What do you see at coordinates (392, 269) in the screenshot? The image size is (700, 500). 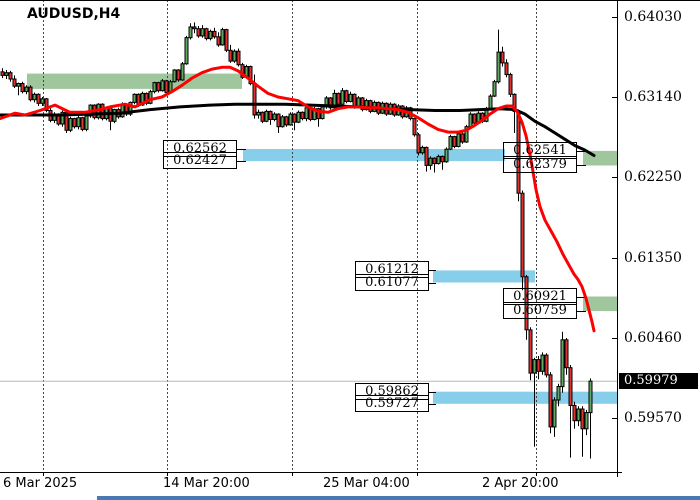 I see `zone-price-label: 0.61212` at bounding box center [392, 269].